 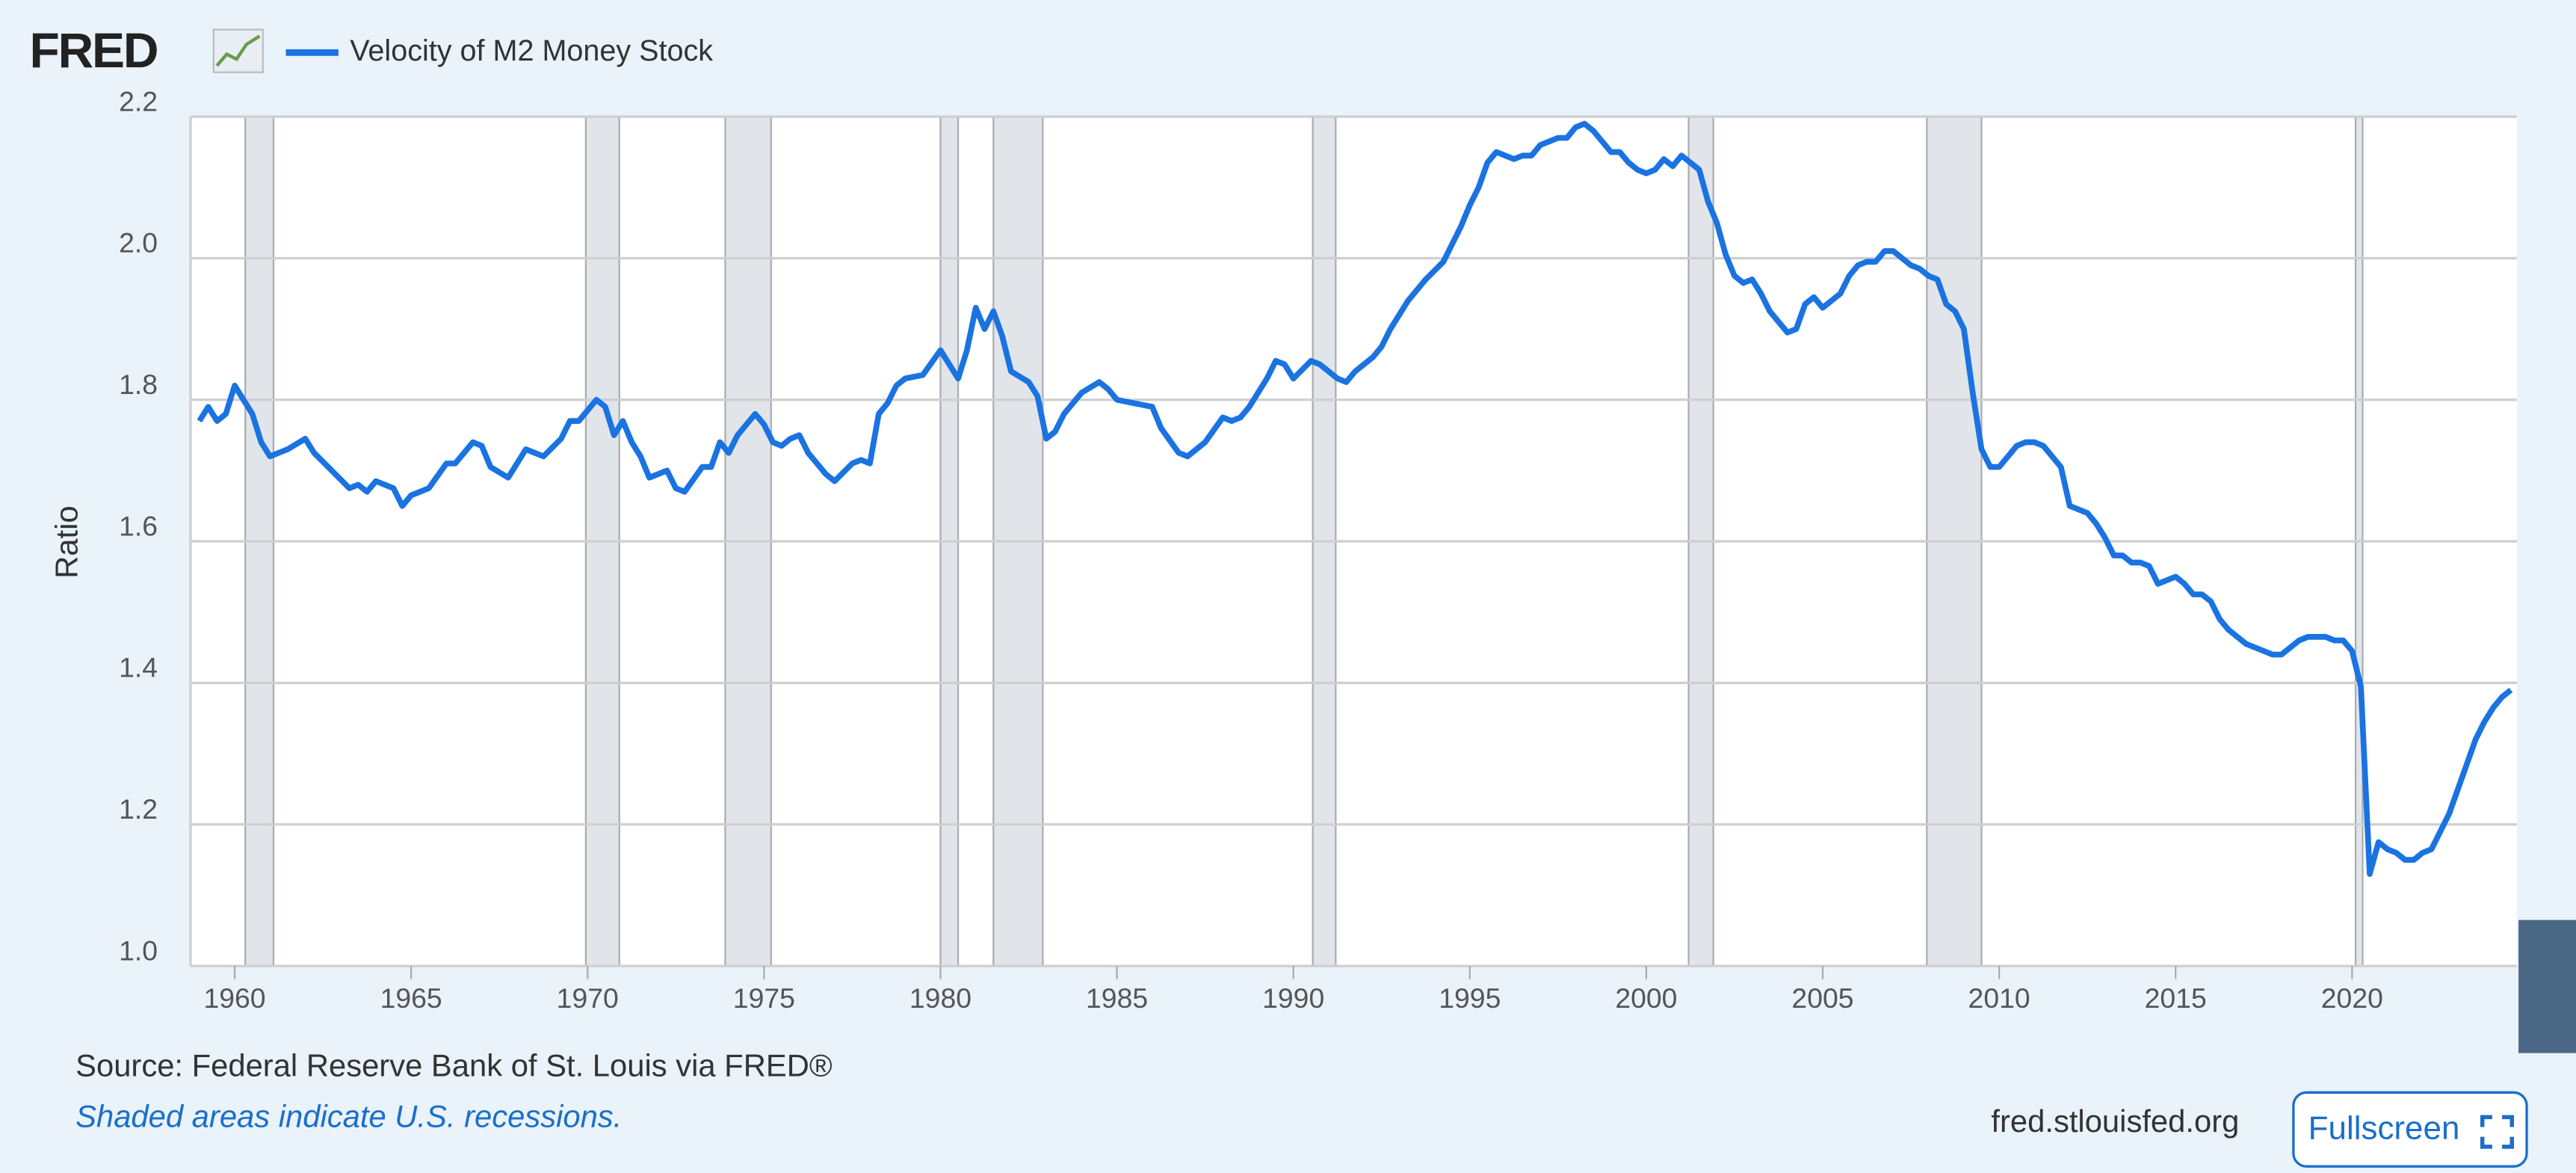 What do you see at coordinates (138, 525) in the screenshot?
I see `y-tick-label: 1.6` at bounding box center [138, 525].